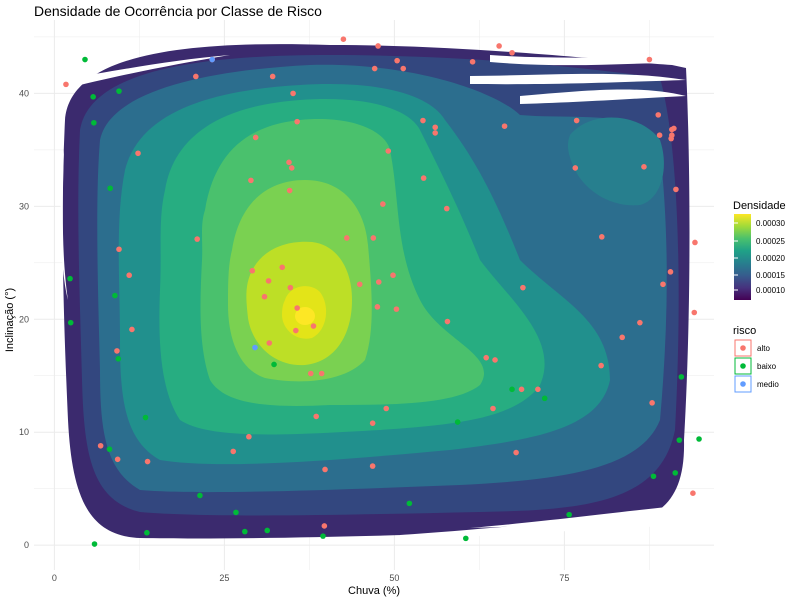 Image resolution: width=800 pixels, height=605 pixels. Describe the element at coordinates (10, 320) in the screenshot. I see `y-axis-label: Inclinação (°)` at that location.